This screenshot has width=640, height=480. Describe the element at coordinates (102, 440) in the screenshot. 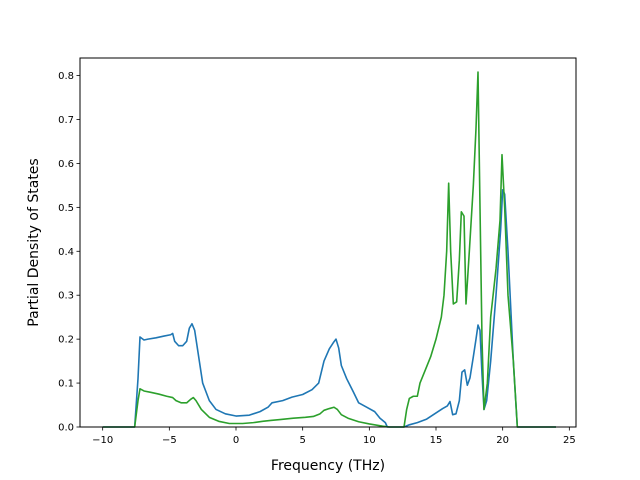

I see `x-tick-label: −10` at that location.